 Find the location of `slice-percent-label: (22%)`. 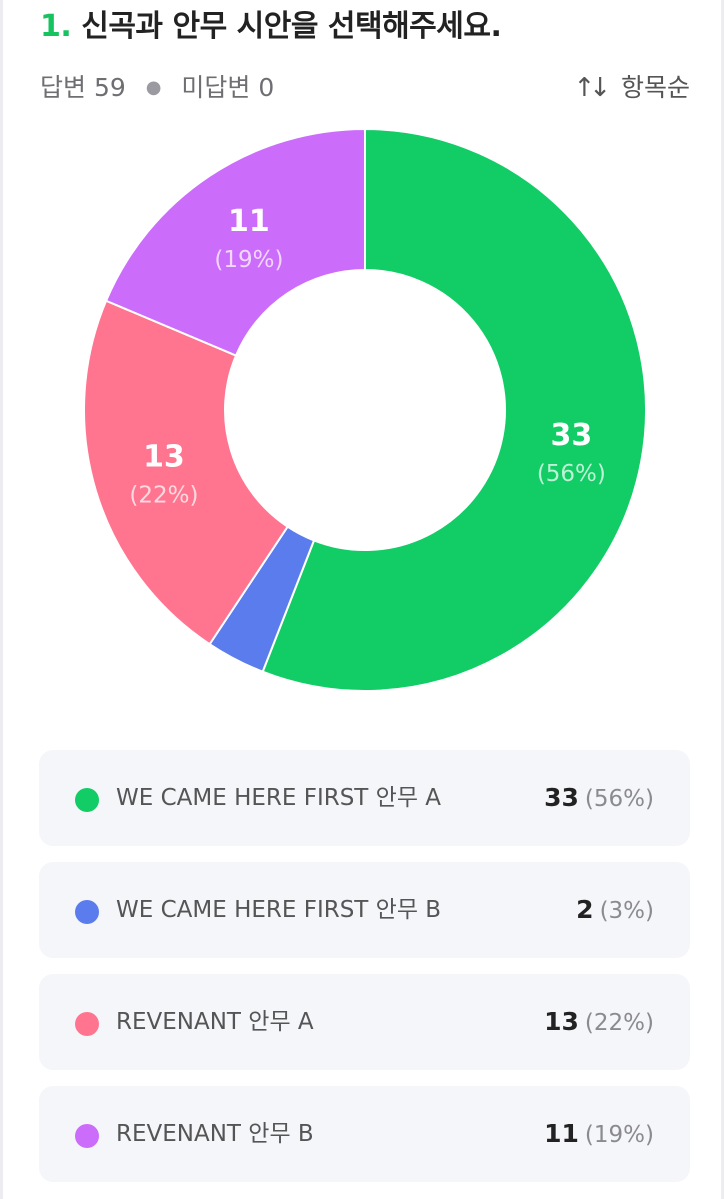

slice-percent-label: (22%) is located at coordinates (163, 496).